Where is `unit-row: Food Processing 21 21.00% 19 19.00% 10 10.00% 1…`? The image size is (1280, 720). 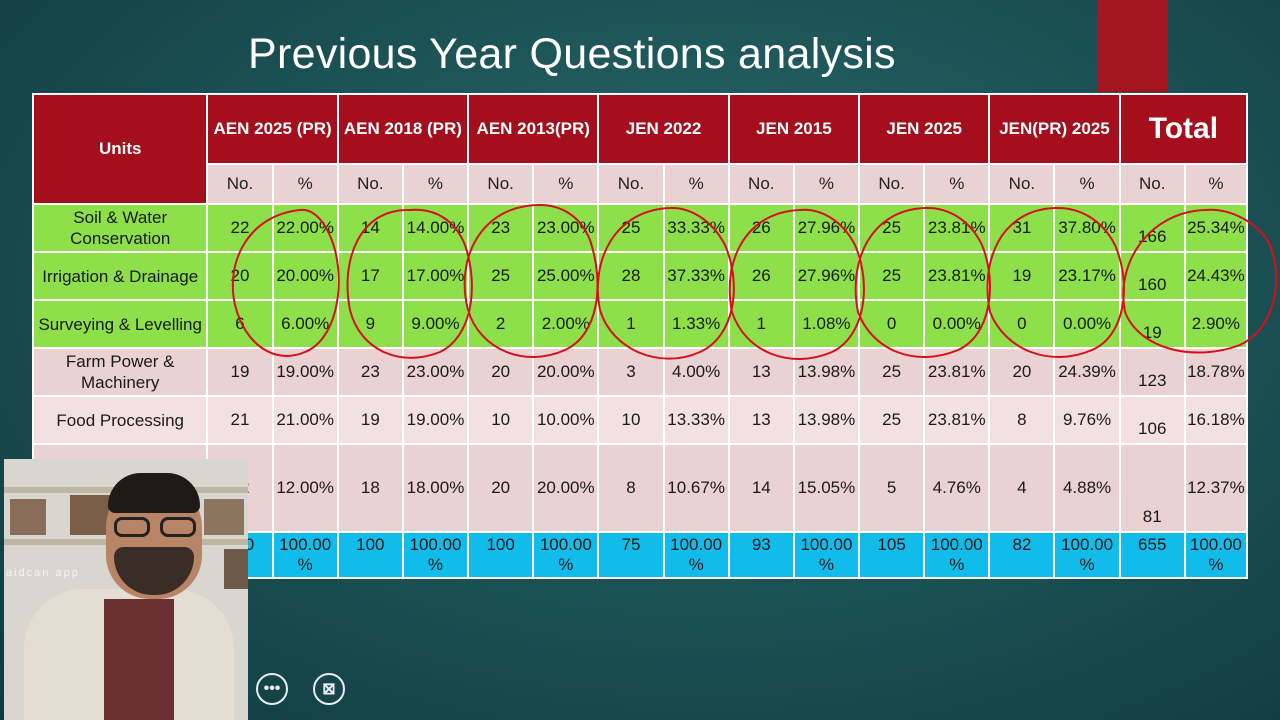
unit-row: Food Processing 21 21.00% 19 19.00% 10 10.00% 1… is located at coordinates (640, 420).